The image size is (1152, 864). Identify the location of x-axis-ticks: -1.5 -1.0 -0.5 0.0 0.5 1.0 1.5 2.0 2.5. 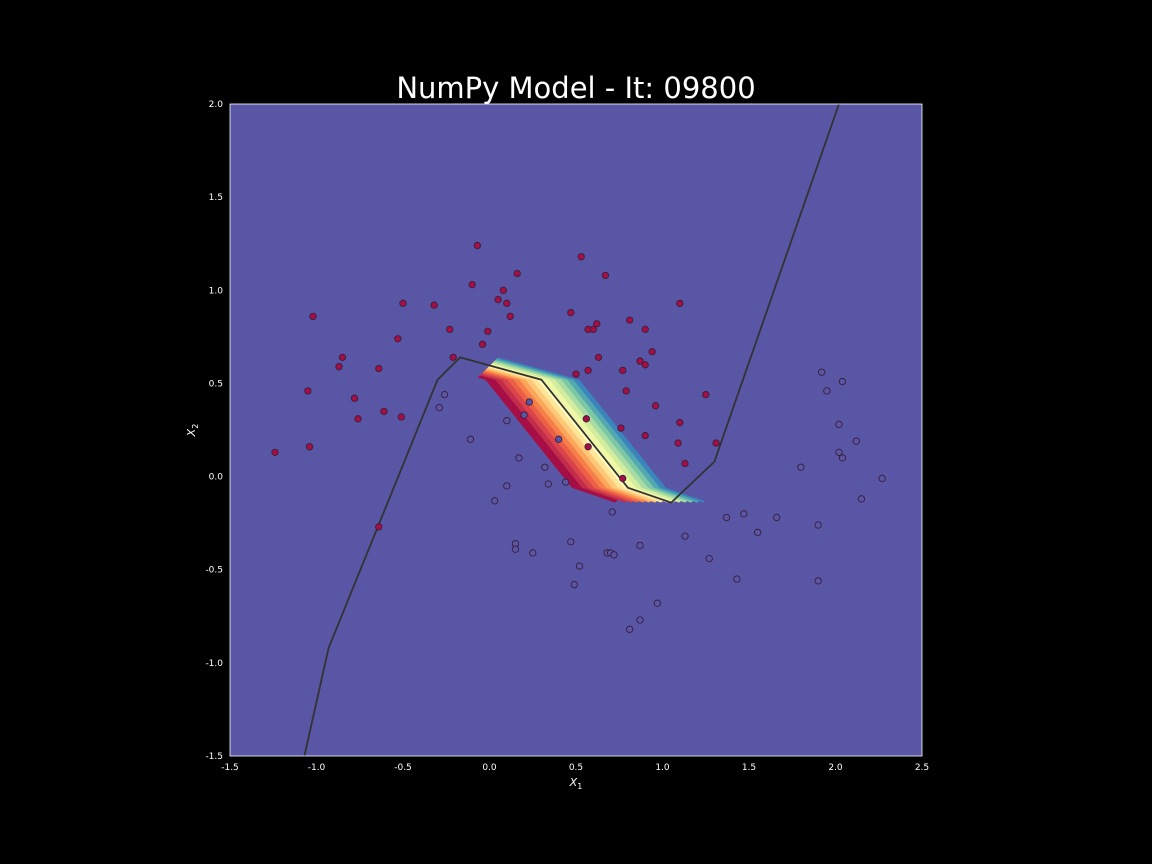
(575, 768).